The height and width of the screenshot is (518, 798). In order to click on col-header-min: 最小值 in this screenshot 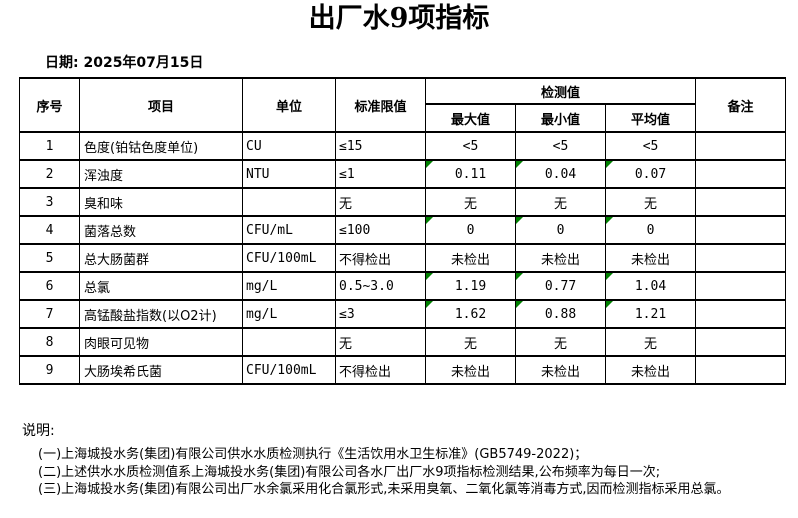, I will do `click(560, 118)`.